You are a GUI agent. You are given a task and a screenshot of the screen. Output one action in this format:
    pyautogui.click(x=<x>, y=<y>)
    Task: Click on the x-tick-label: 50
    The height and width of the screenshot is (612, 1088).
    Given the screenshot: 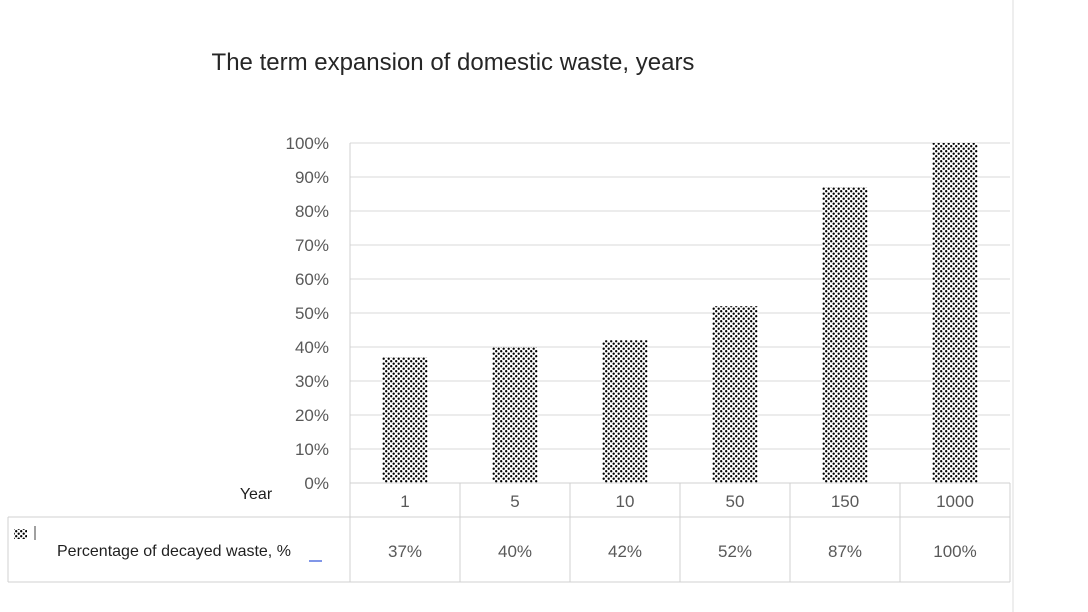 What is the action you would take?
    pyautogui.click(x=735, y=501)
    